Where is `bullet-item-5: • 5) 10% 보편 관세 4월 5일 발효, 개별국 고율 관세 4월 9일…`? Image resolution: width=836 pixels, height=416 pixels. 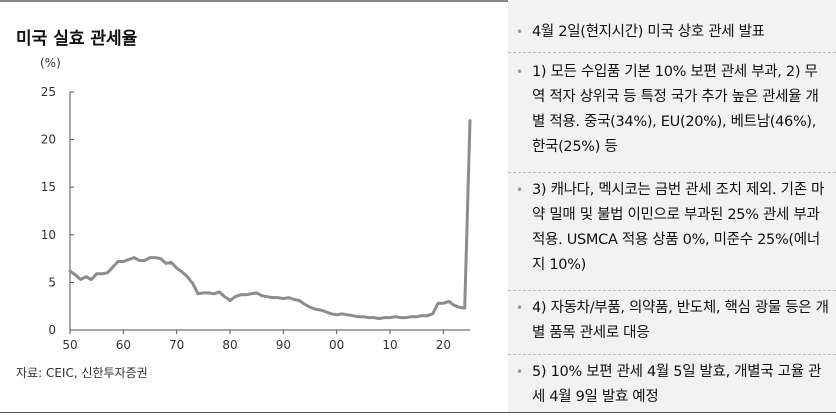 bullet-item-5: • 5) 10% 보편 관세 4월 5일 발효, 개별국 고율 관세 4월 9일… is located at coordinates (673, 385).